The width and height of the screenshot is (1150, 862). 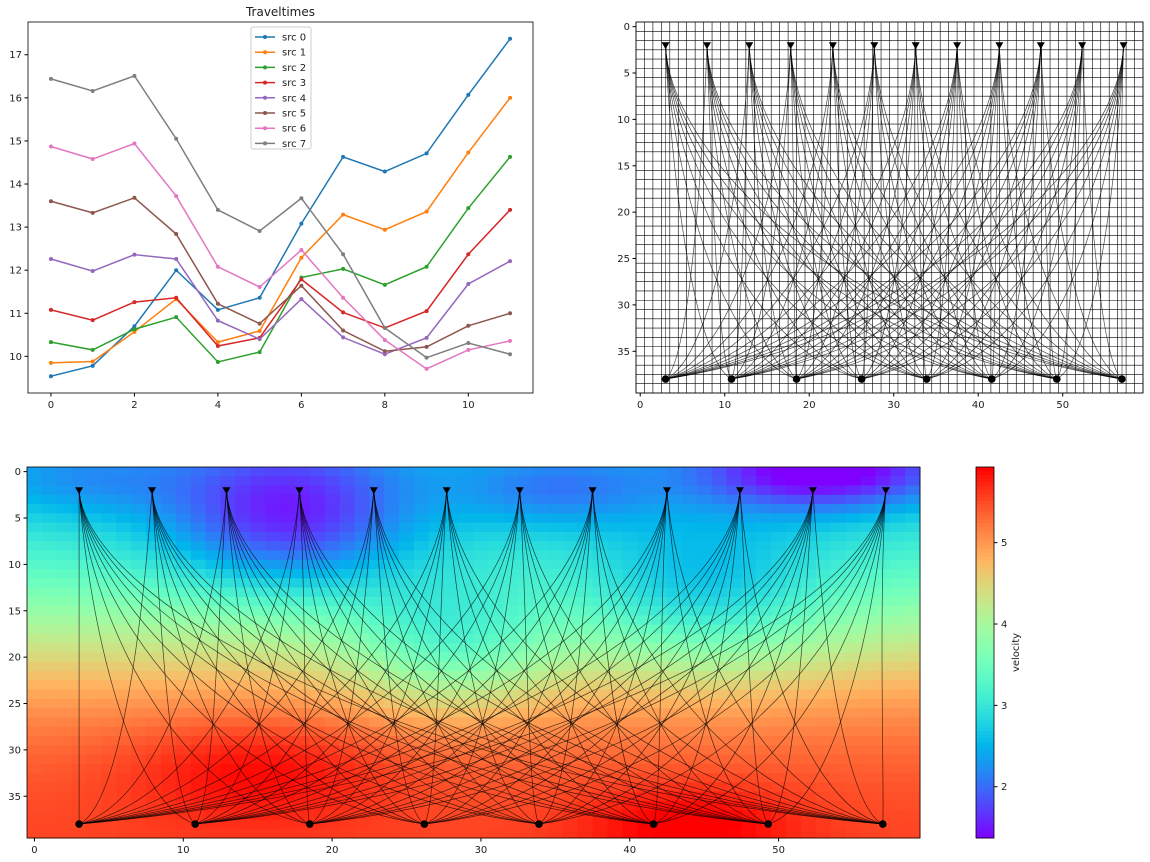 I want to click on source-marker, so click(x=926, y=379).